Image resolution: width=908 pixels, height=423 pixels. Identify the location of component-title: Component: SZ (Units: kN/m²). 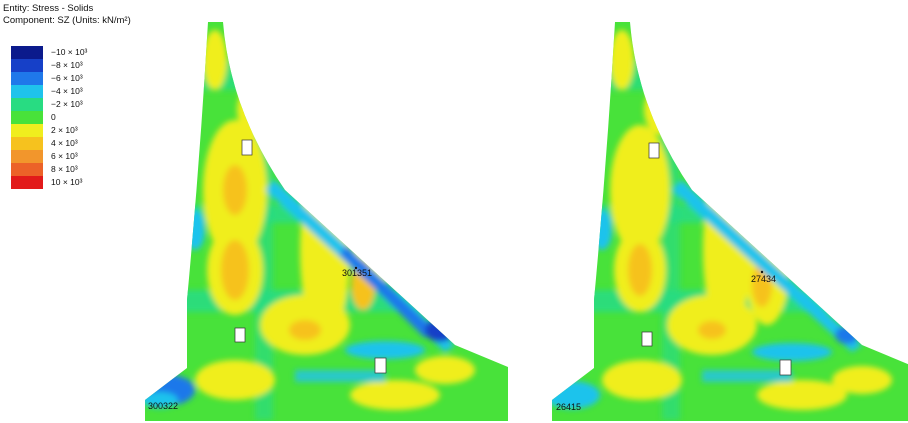
(67, 20).